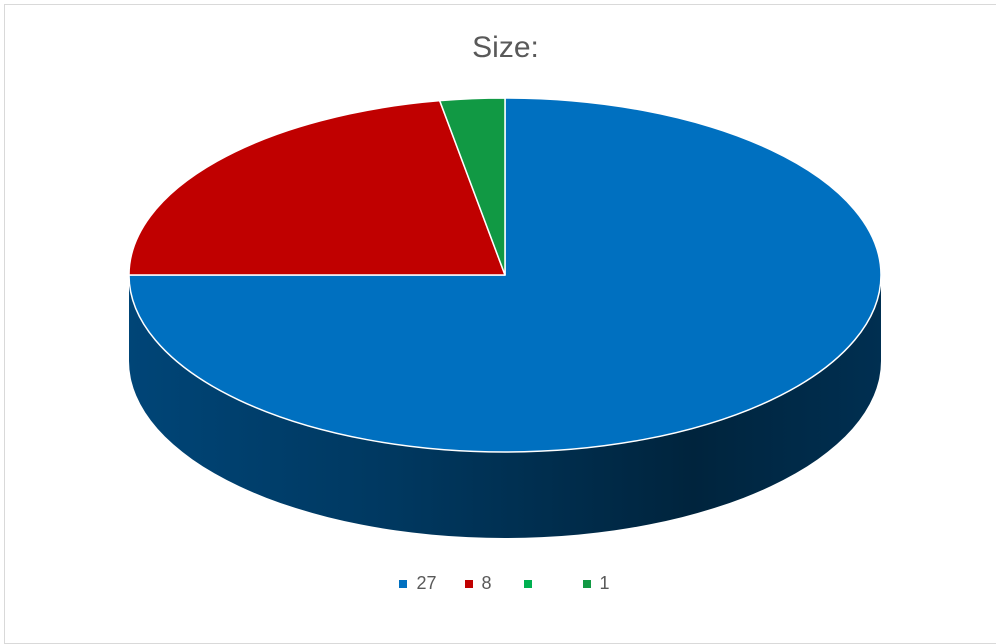 The width and height of the screenshot is (996, 644). Describe the element at coordinates (598, 583) in the screenshot. I see `legend-item-4: 1` at that location.